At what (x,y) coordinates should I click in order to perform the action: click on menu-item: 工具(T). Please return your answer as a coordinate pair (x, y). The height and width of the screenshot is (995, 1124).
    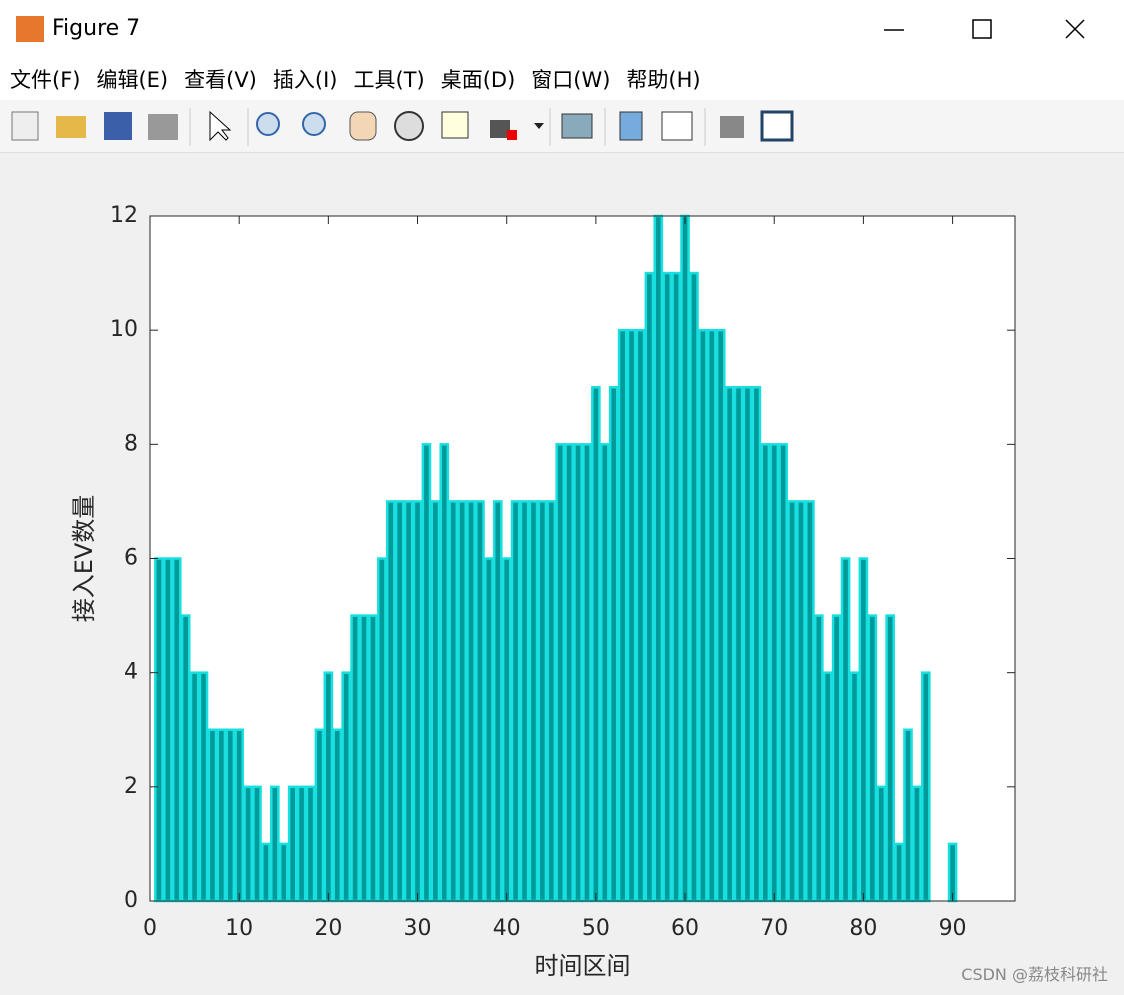
    Looking at the image, I should click on (389, 80).